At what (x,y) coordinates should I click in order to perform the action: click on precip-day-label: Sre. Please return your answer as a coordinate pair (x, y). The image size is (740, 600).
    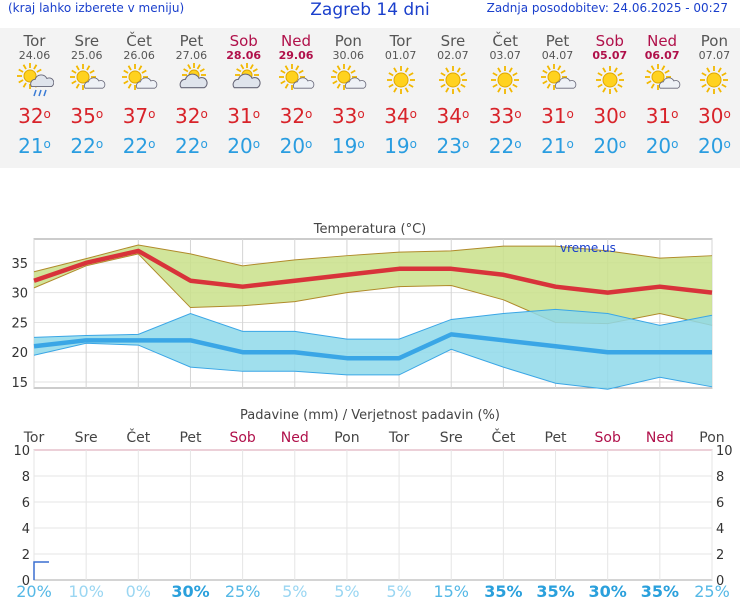
    Looking at the image, I should click on (451, 438).